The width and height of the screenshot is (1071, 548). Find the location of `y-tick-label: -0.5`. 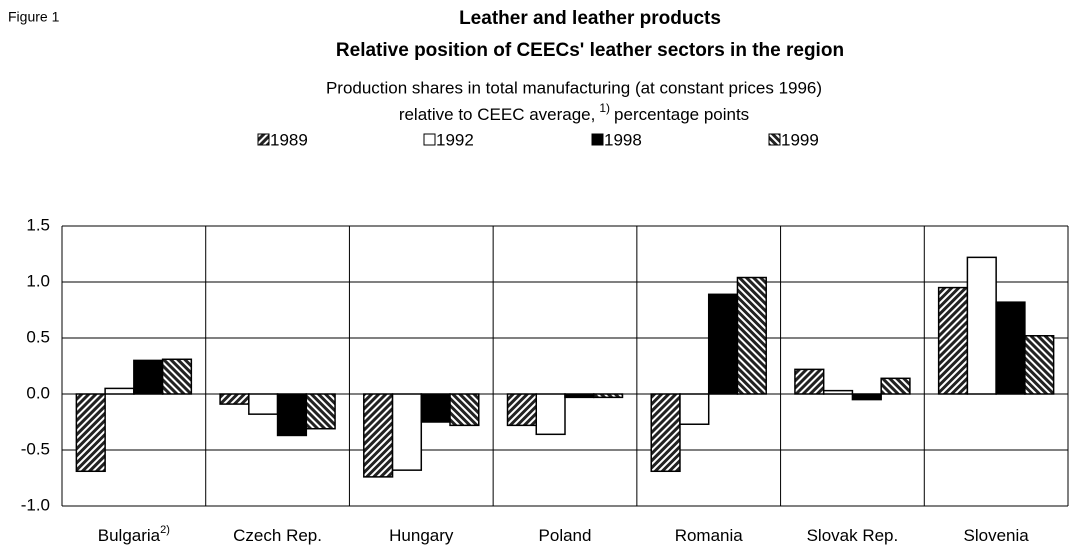

y-tick-label: -0.5 is located at coordinates (35, 448).